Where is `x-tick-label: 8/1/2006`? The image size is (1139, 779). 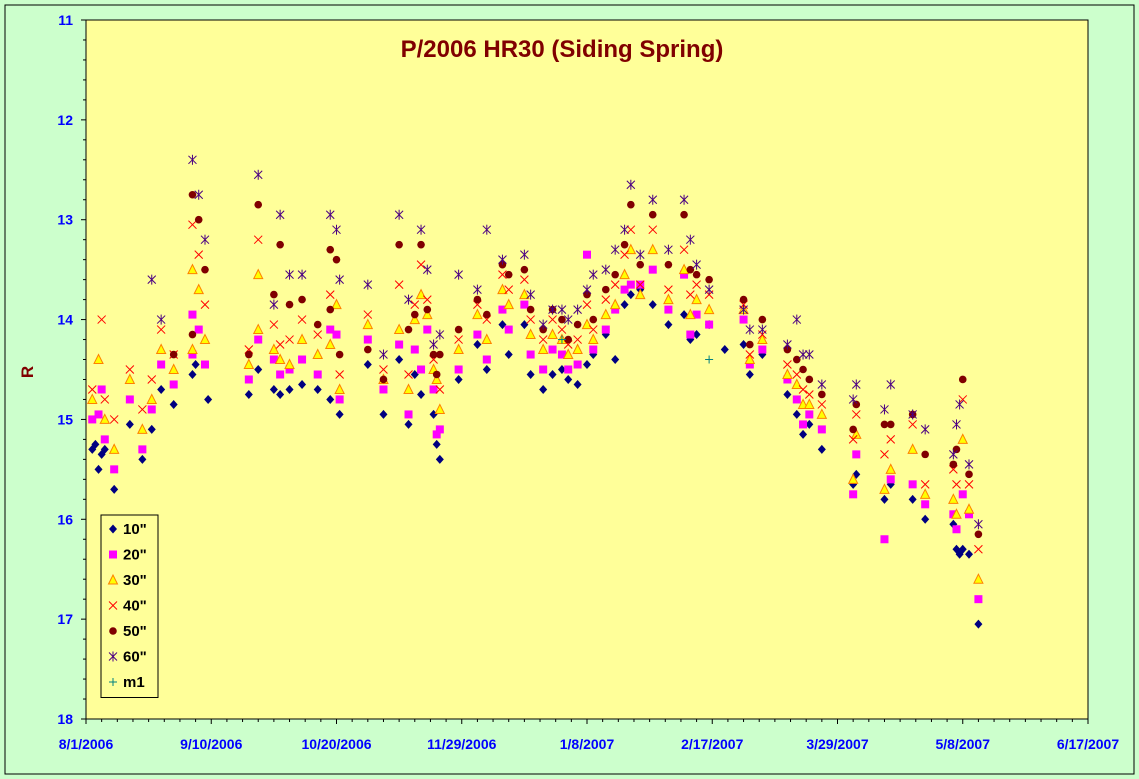 x-tick-label: 8/1/2006 is located at coordinates (86, 744).